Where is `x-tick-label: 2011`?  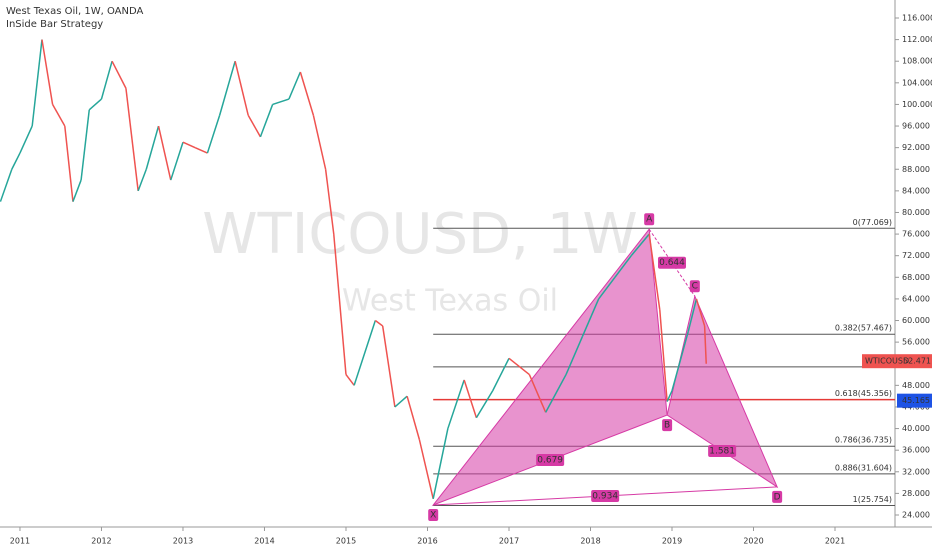
x-tick-label: 2011 is located at coordinates (20, 541).